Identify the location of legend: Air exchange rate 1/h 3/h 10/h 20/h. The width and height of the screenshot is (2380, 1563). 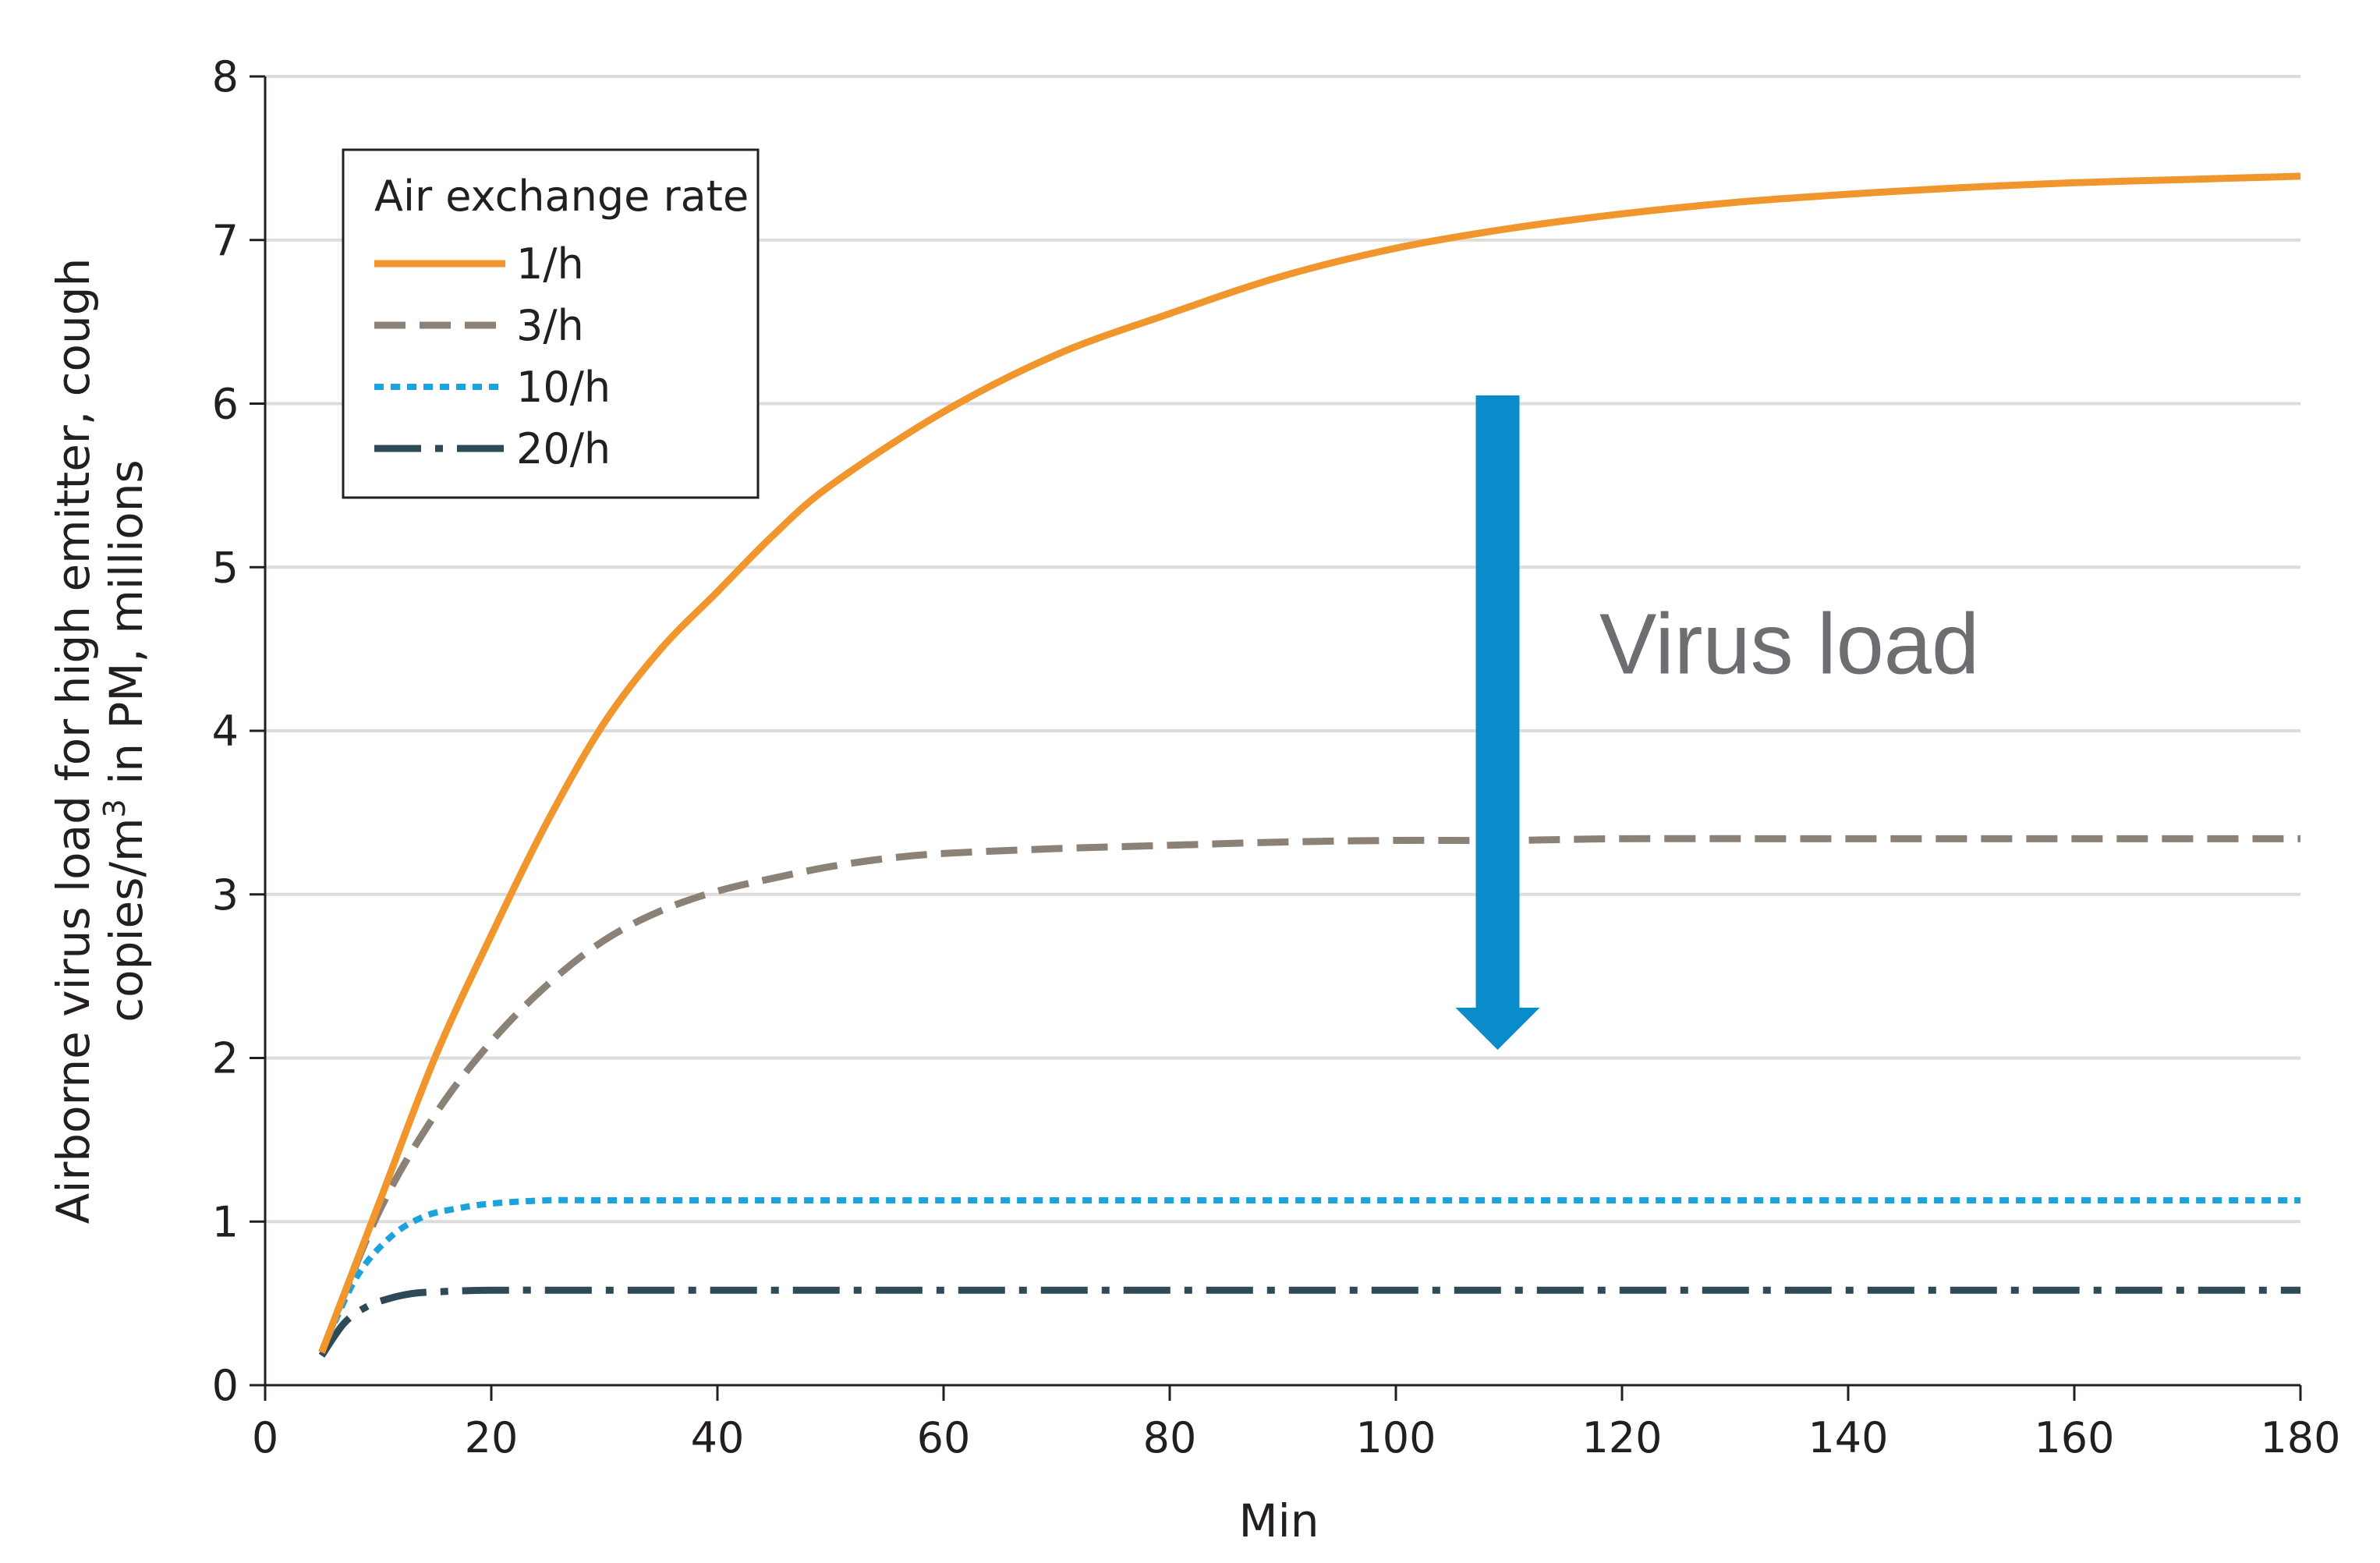
(551, 323).